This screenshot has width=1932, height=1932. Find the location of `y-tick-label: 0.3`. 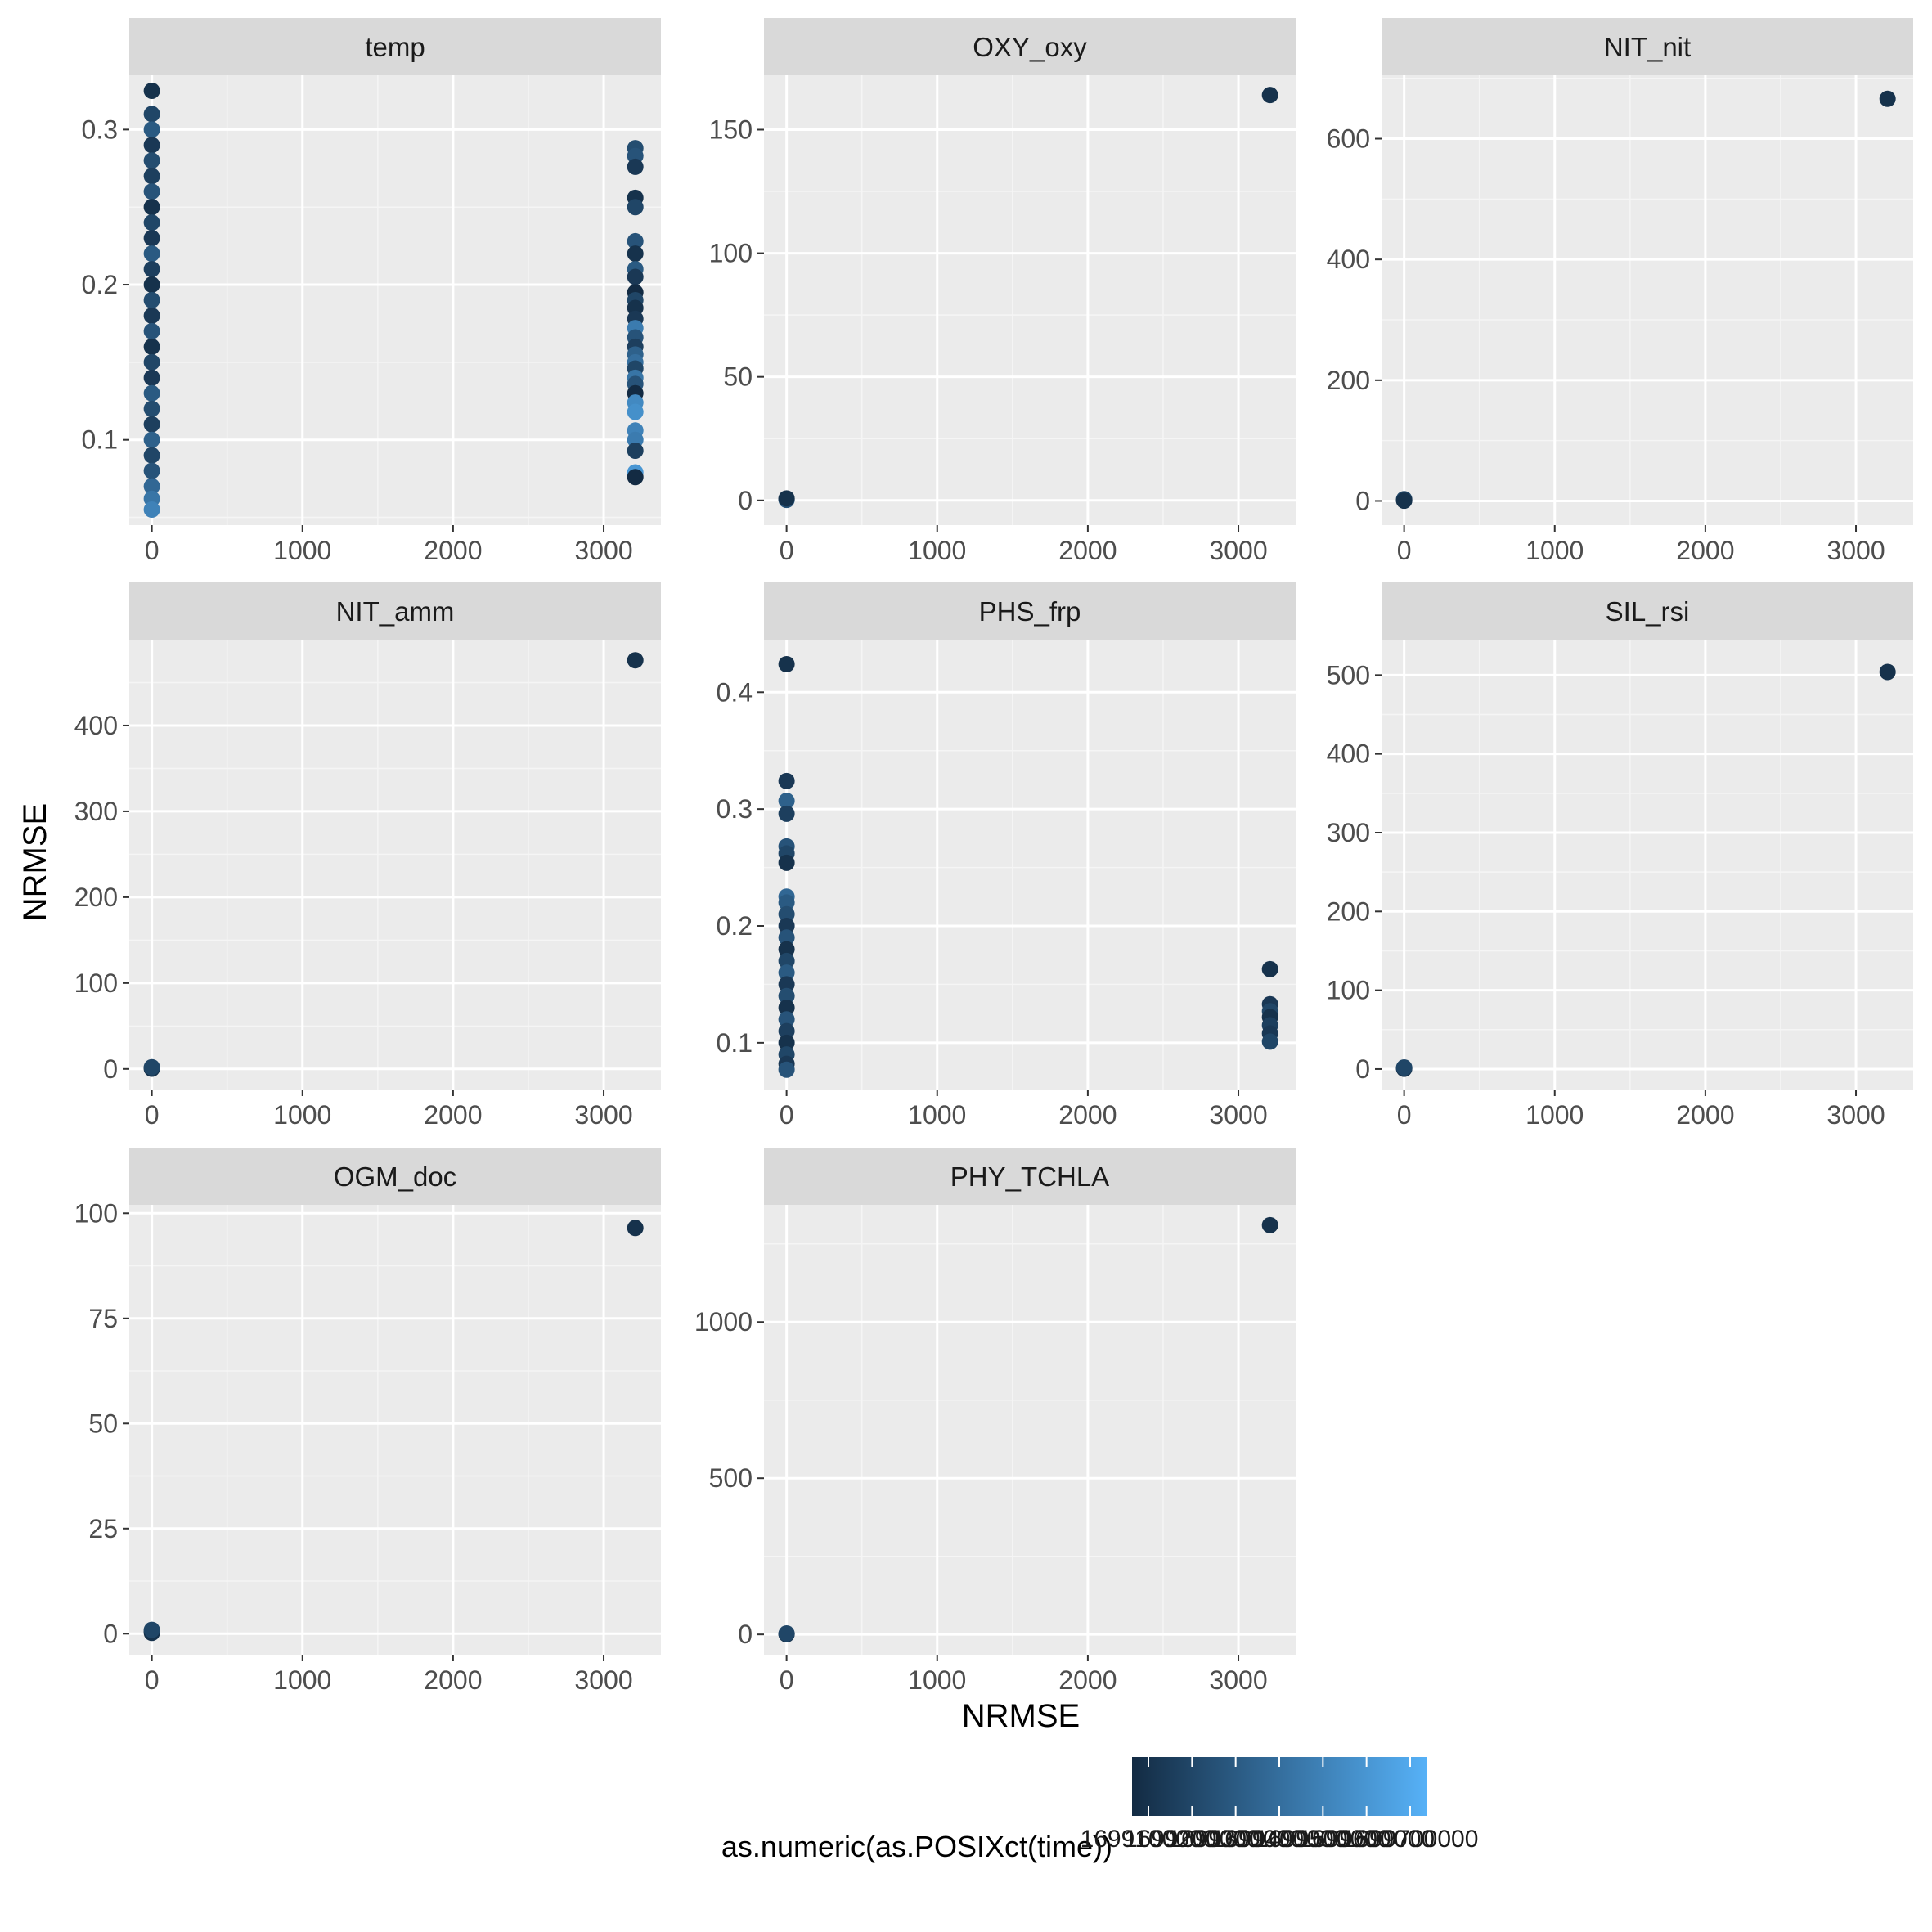

y-tick-label: 0.3 is located at coordinates (100, 129).